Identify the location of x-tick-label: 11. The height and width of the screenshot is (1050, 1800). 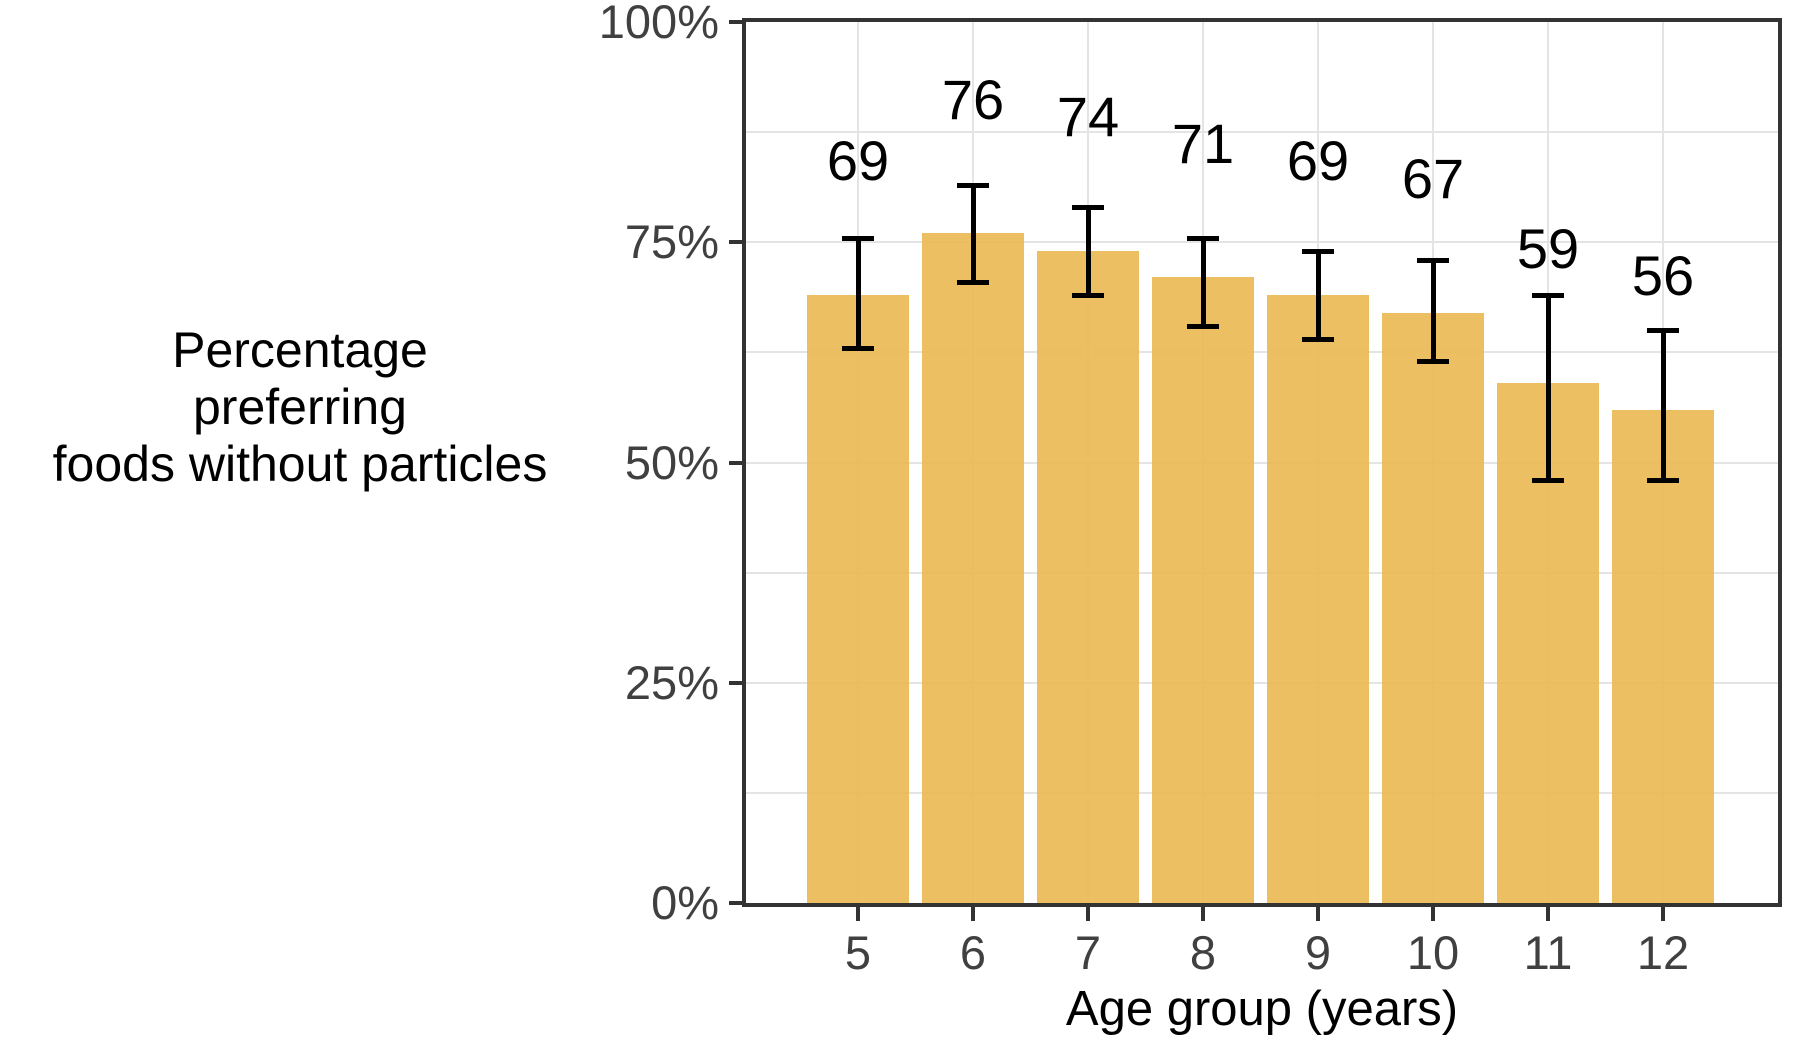
(1548, 952).